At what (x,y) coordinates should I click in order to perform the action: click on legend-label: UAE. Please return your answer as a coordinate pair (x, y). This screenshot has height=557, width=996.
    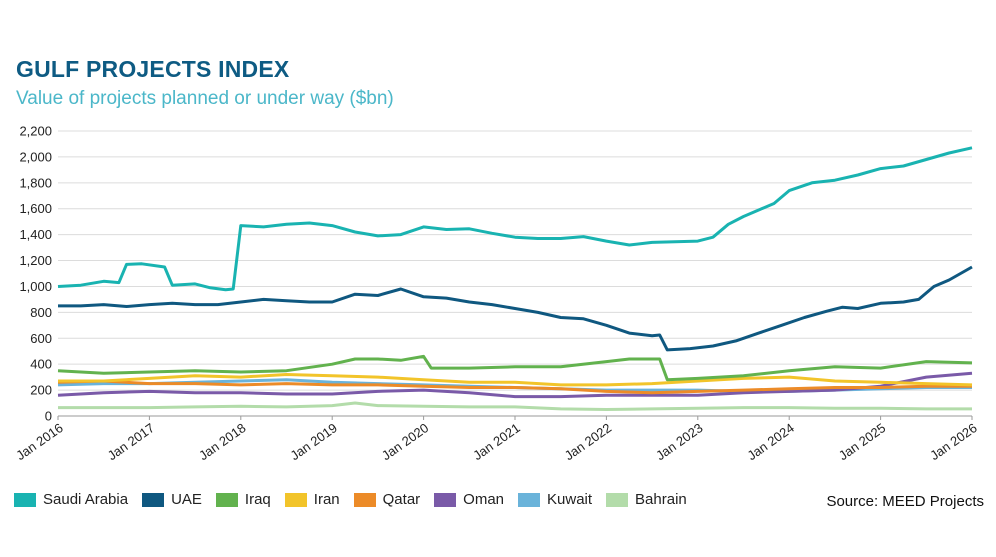
    Looking at the image, I should click on (186, 499).